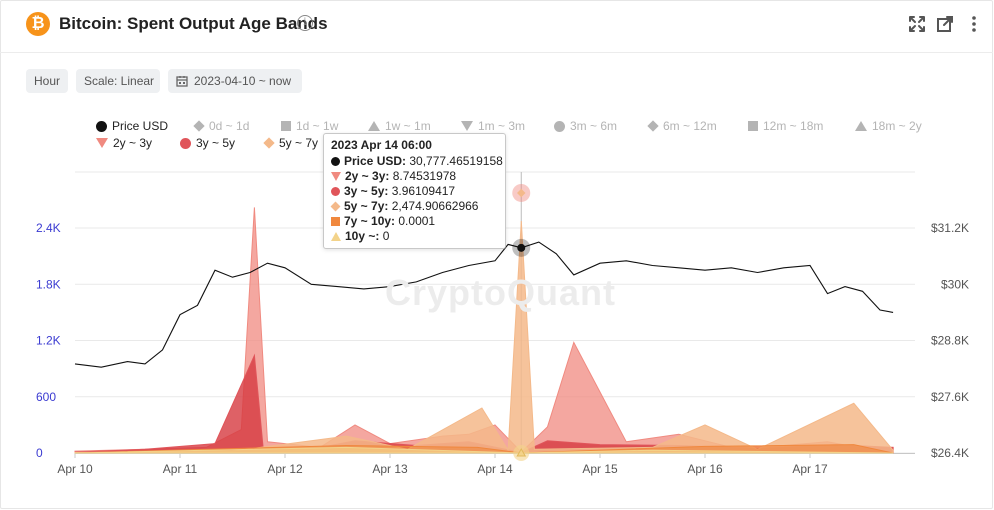  What do you see at coordinates (484, 450) in the screenshot?
I see `series-area-10y` at bounding box center [484, 450].